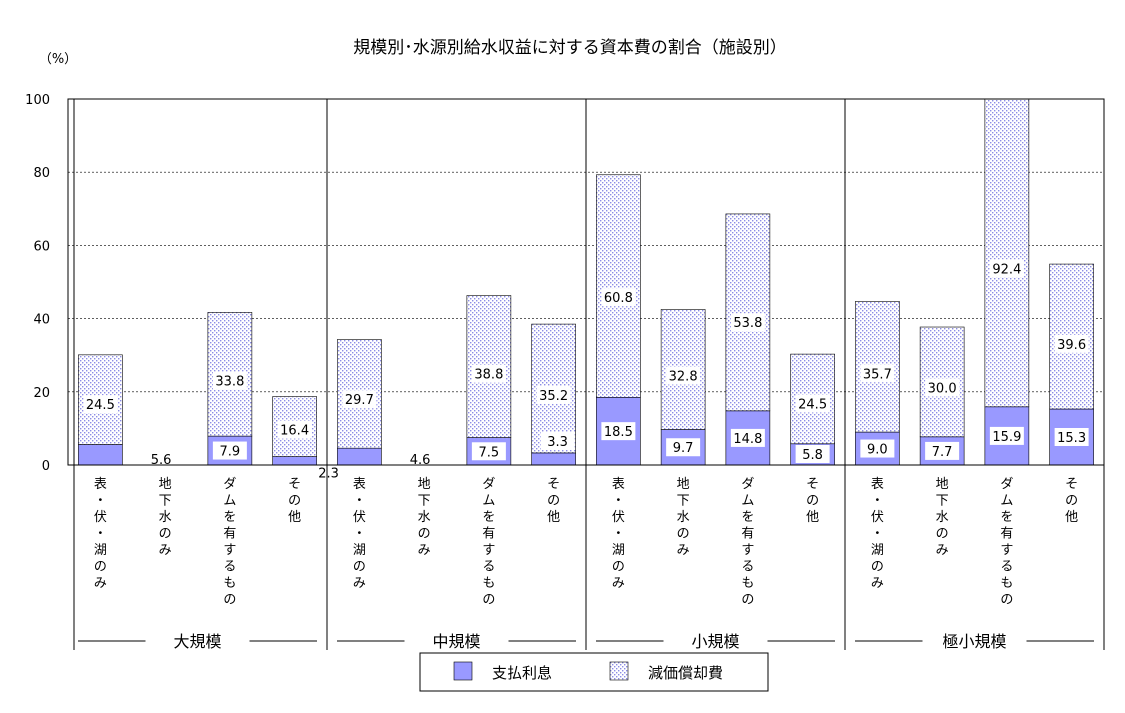 This screenshot has width=1125, height=713. I want to click on data-label-interest: 7.5, so click(489, 452).